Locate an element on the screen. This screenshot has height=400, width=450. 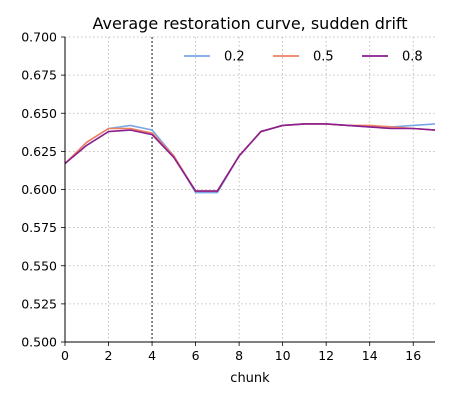
chart-title: Average restoration curve, sudden drift is located at coordinates (249, 23).